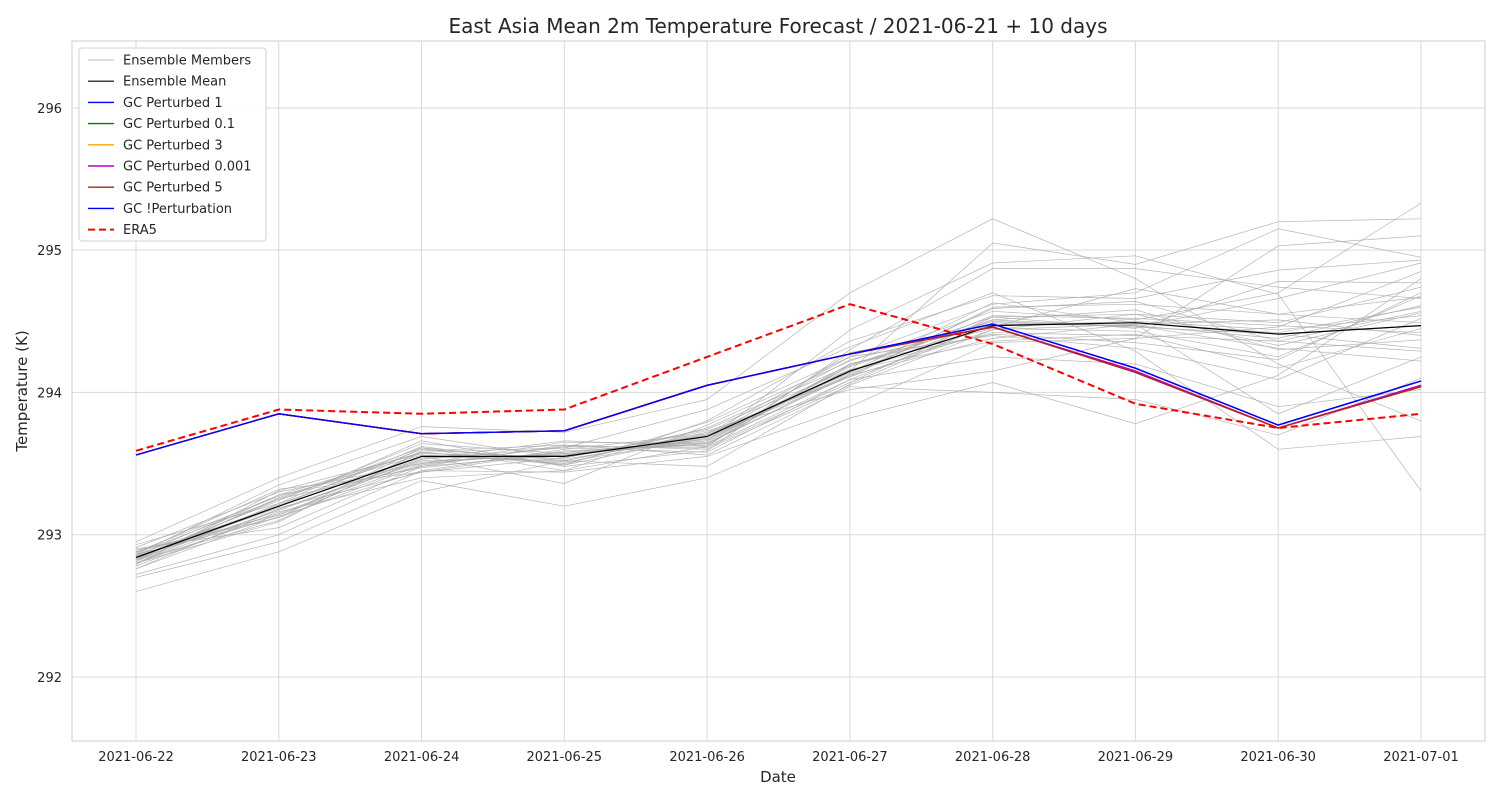 The image size is (1500, 804). I want to click on x-tick-label: 2021-06-23, so click(279, 757).